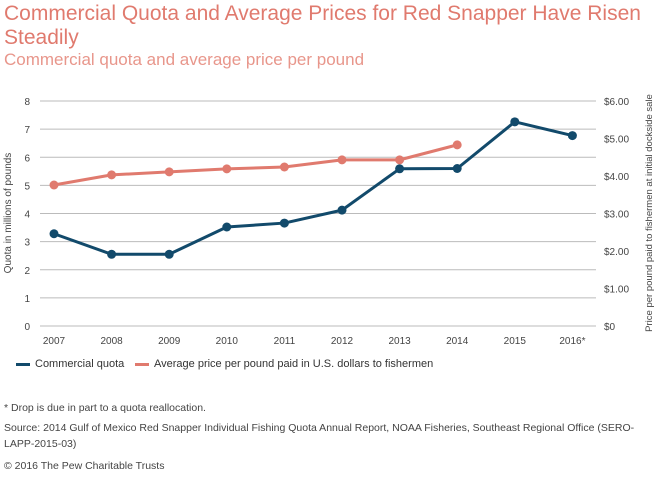 The width and height of the screenshot is (660, 478). Describe the element at coordinates (80, 364) in the screenshot. I see `legend-label-quota: Commercial quota` at that location.